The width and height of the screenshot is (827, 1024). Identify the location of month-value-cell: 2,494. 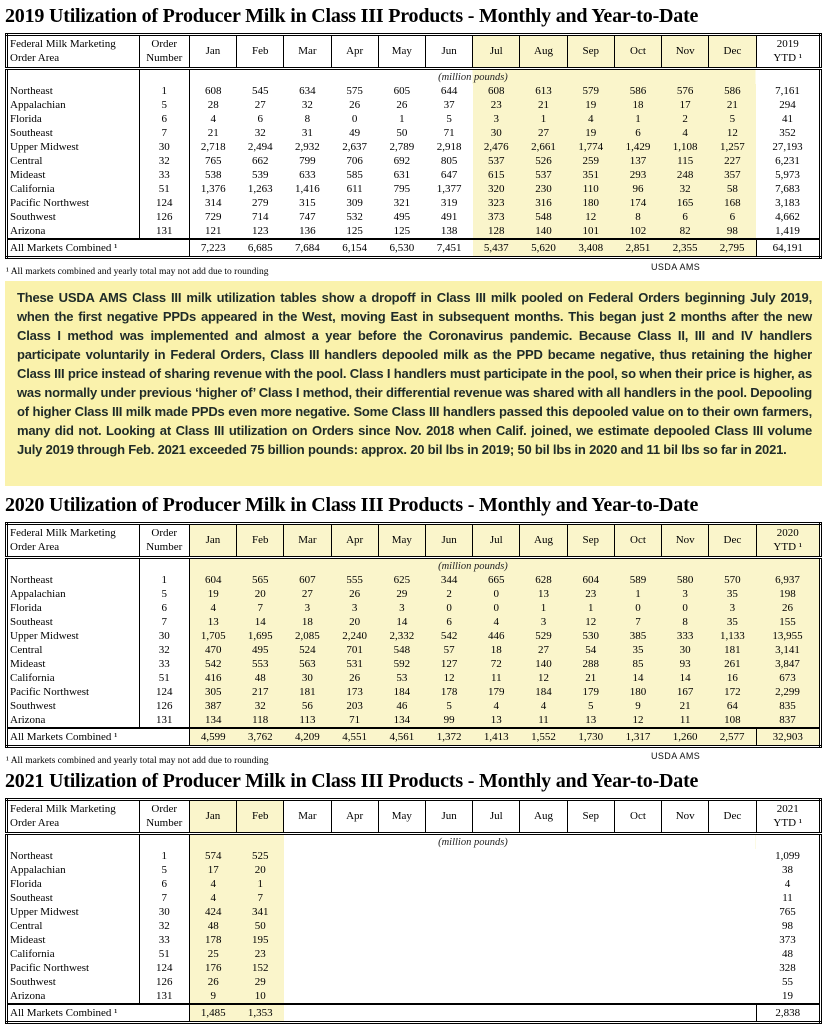
(260, 147).